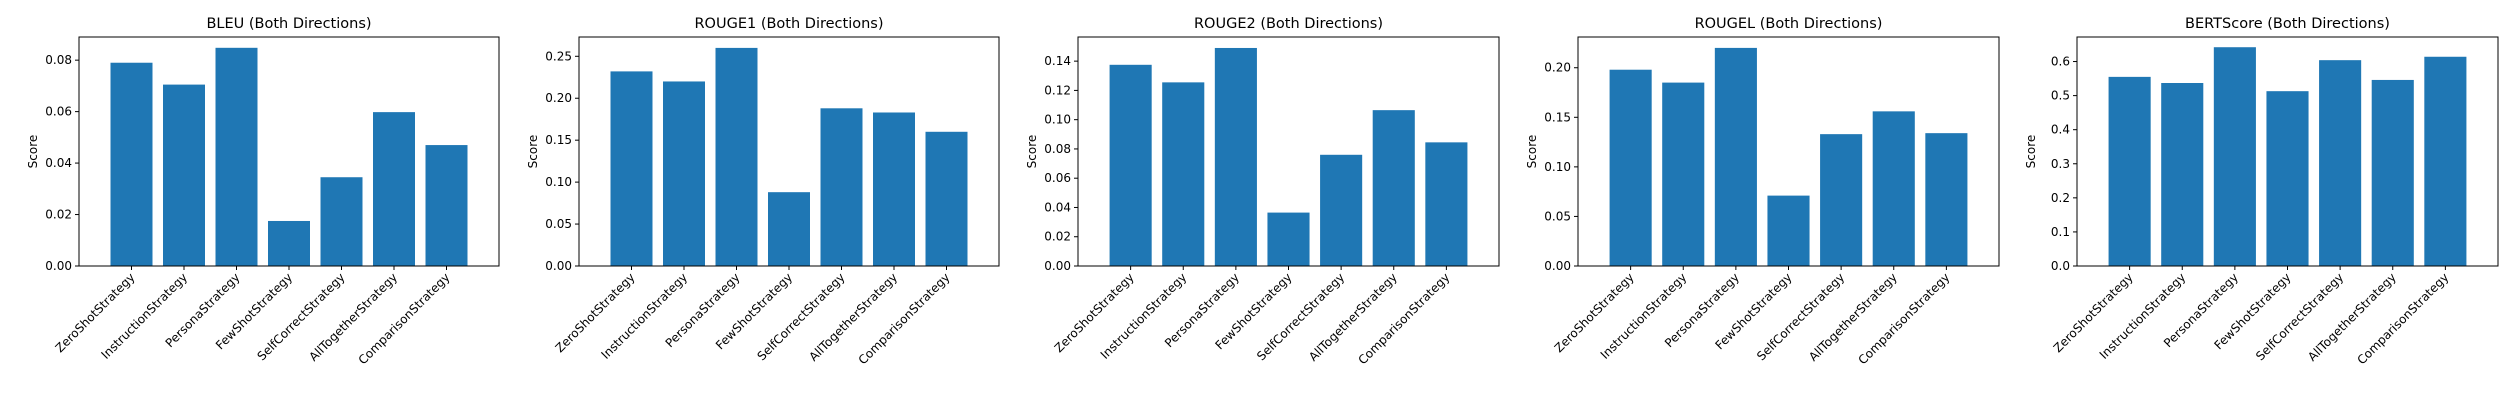  Describe the element at coordinates (2287, 24) in the screenshot. I see `chart-title: BERTScore (Both Directions)` at that location.